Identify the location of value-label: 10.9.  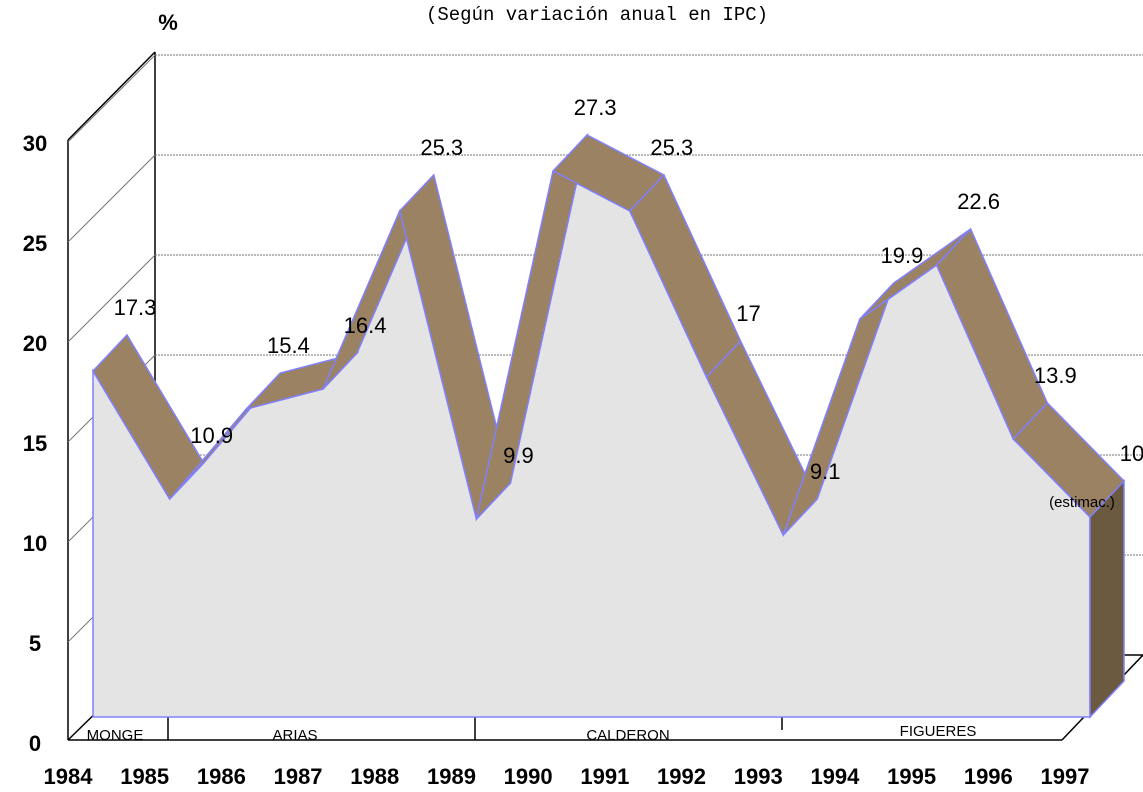
(211, 435).